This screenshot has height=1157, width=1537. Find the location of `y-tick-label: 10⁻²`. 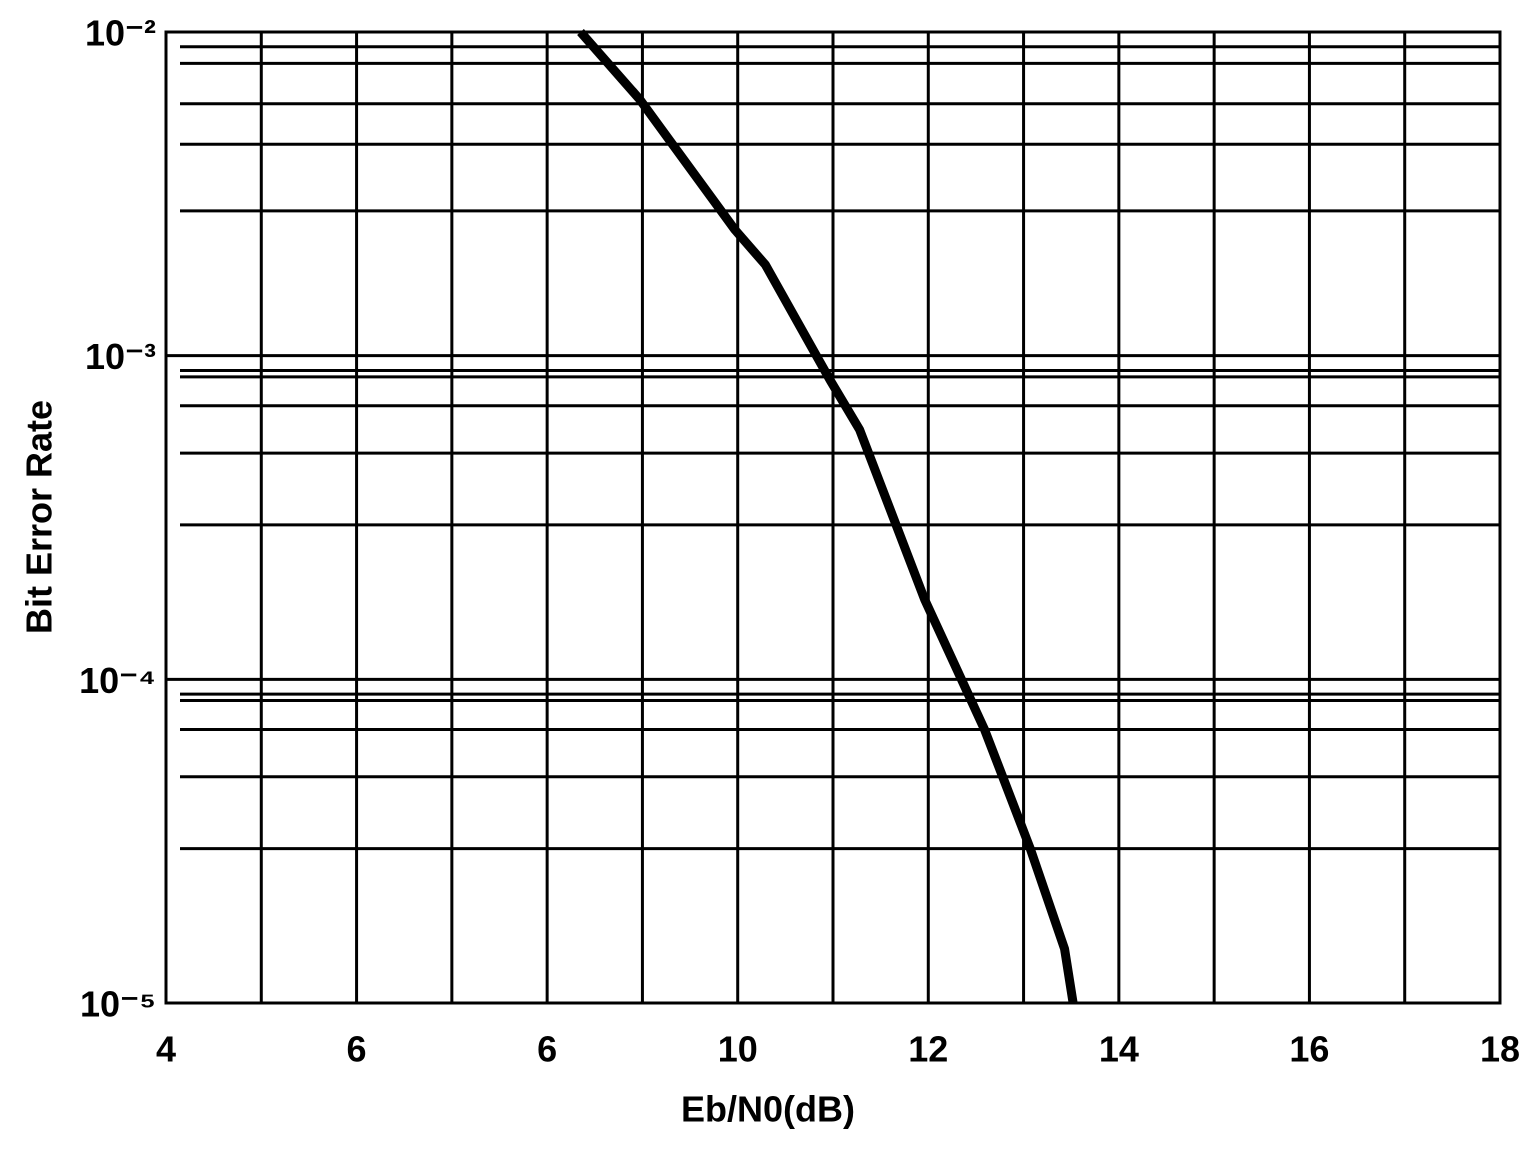

y-tick-label: 10⁻² is located at coordinates (120, 33).